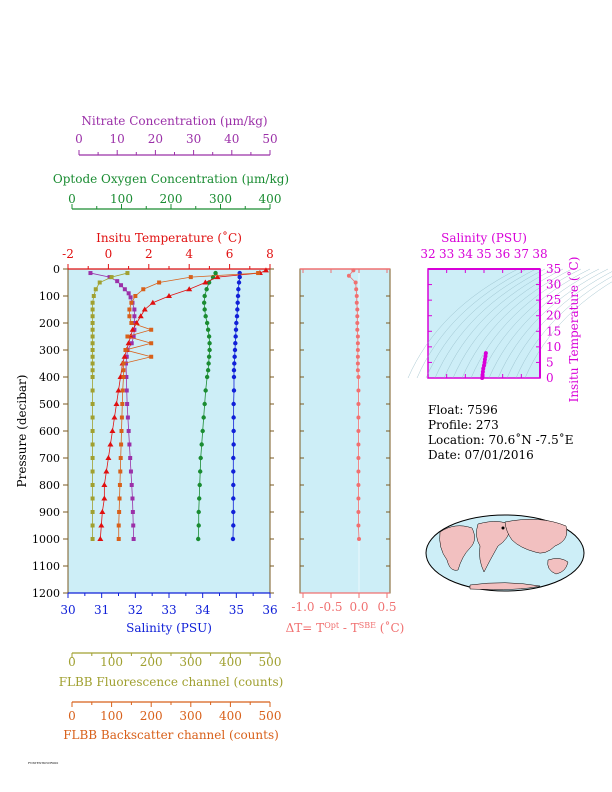  Describe the element at coordinates (553, 316) in the screenshot. I see `ts-temperature-tick-label: 20` at that location.